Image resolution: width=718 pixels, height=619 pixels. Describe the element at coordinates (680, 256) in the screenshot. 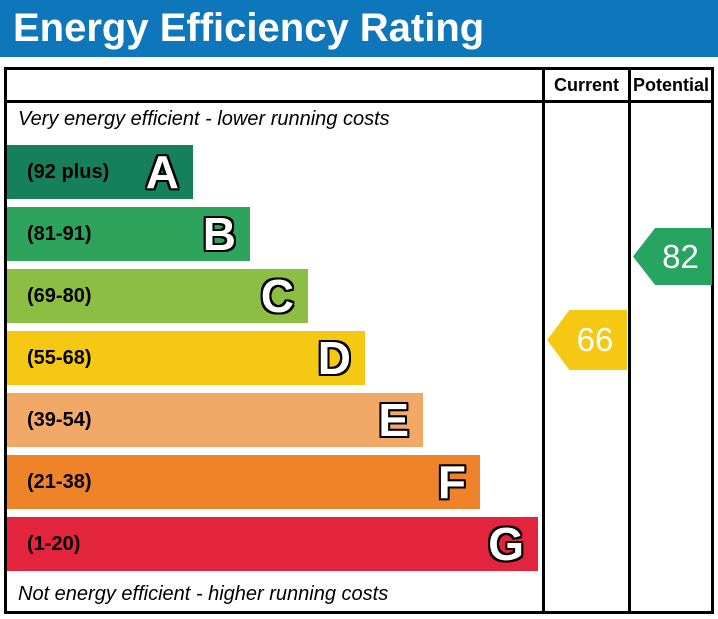

I see `potential-rating-value: 82` at that location.